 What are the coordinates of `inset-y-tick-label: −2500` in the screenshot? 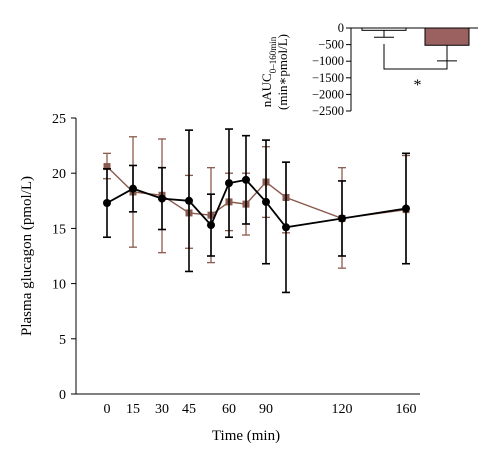 It's located at (328, 111).